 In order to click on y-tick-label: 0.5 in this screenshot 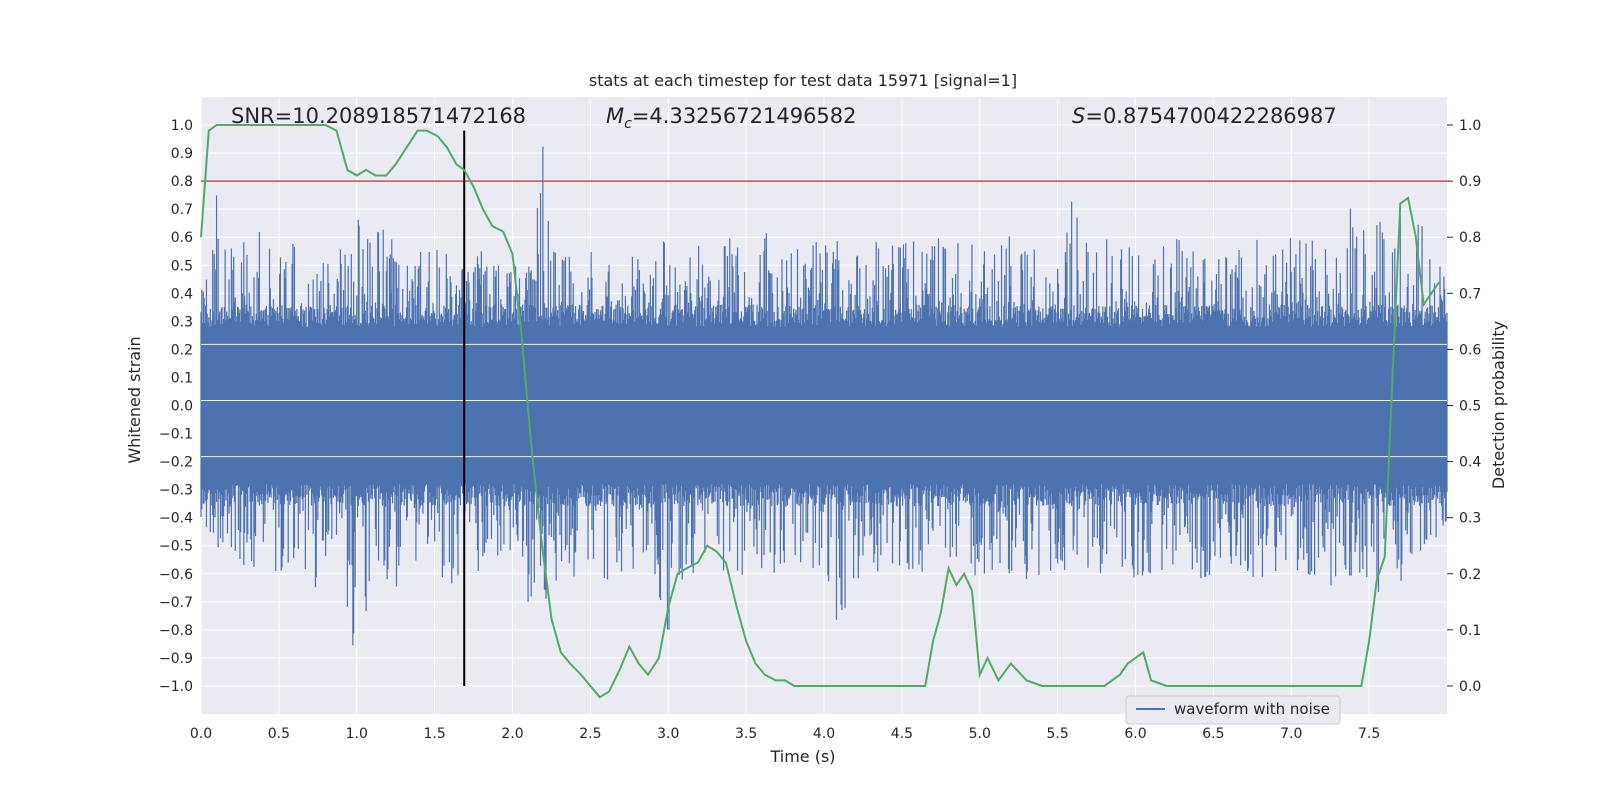, I will do `click(182, 266)`.